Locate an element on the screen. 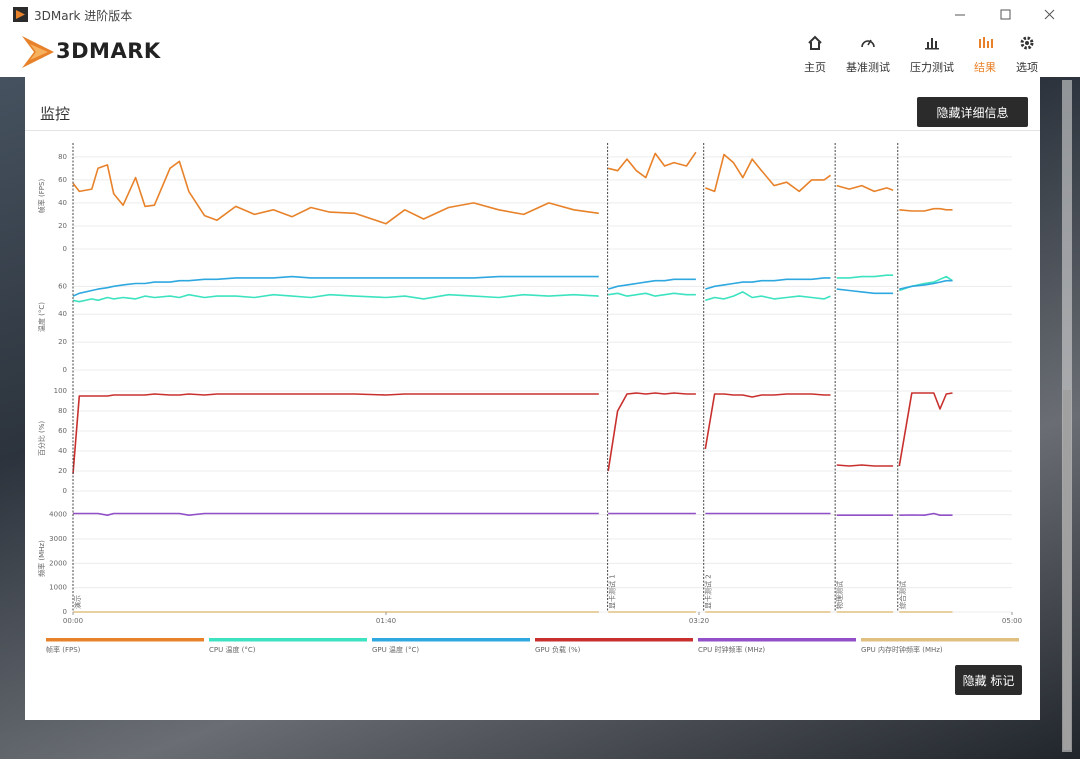 This screenshot has width=1080, height=759. app-icon is located at coordinates (20, 14).